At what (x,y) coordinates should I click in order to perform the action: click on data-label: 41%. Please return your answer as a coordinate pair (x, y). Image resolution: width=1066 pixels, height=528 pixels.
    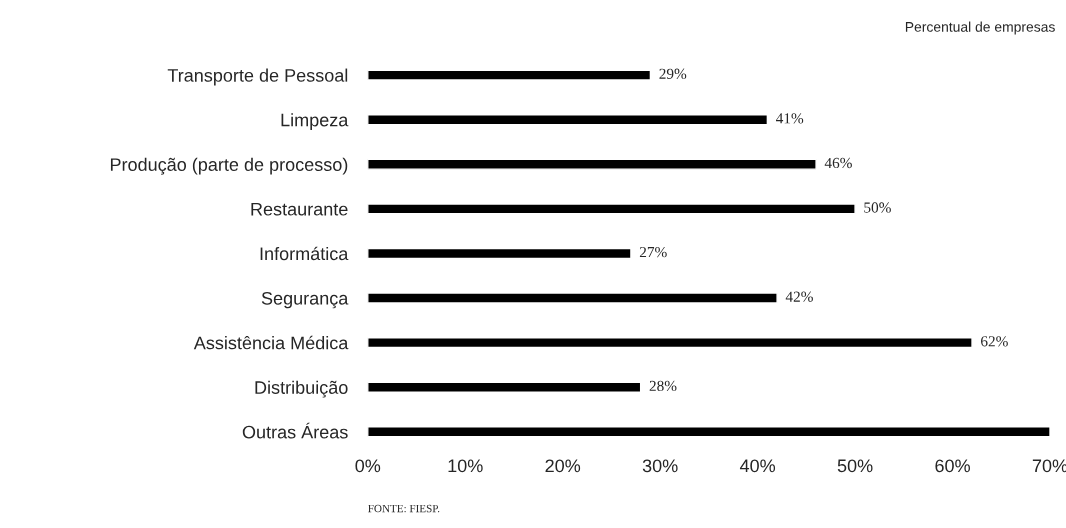
    Looking at the image, I should click on (790, 118).